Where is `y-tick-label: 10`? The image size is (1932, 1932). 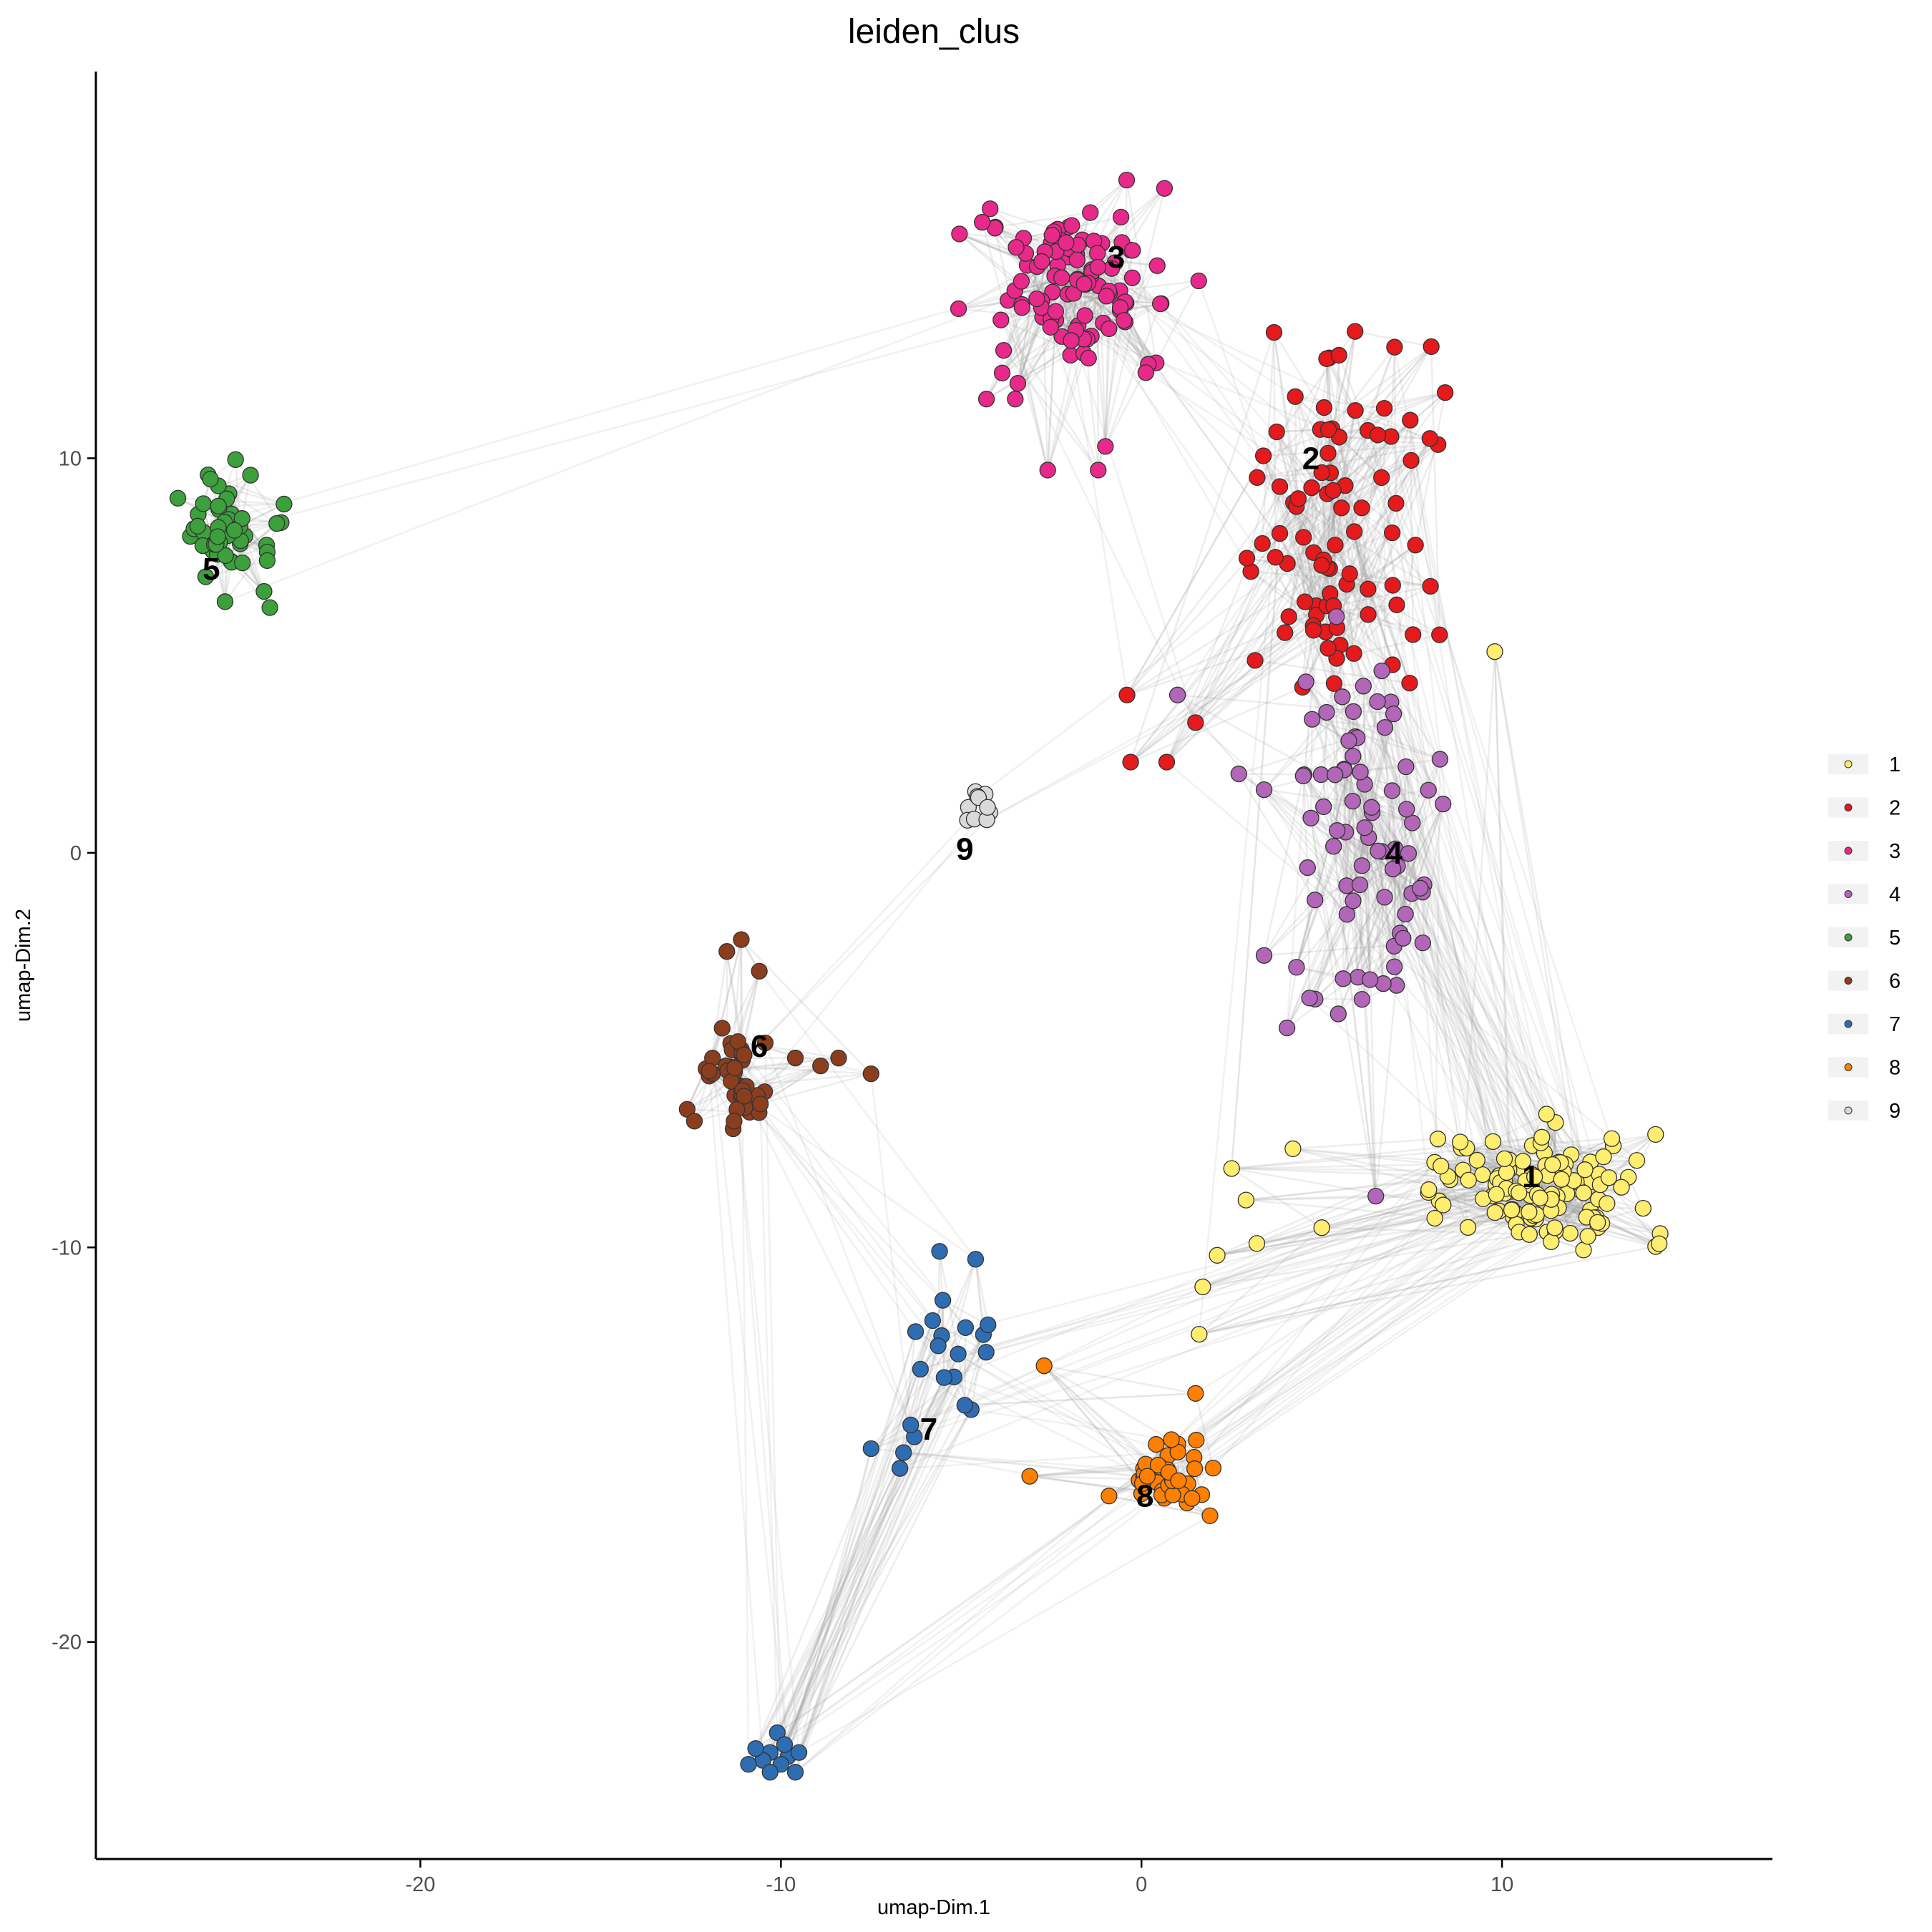 y-tick-label: 10 is located at coordinates (70, 458).